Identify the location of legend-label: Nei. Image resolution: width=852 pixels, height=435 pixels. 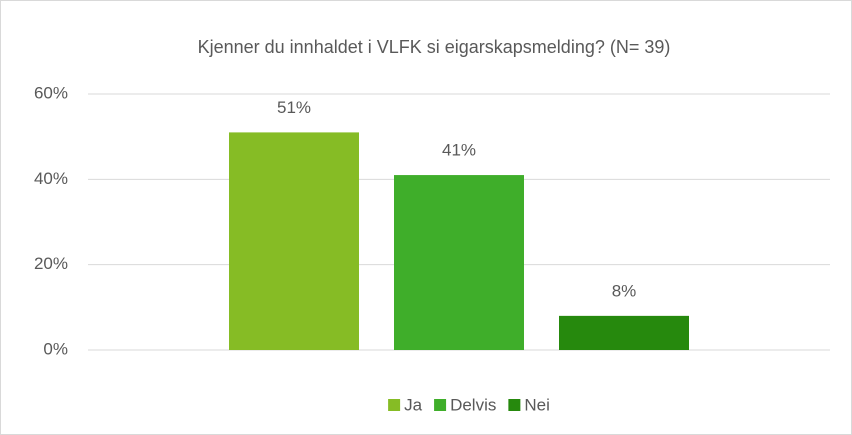
(537, 404).